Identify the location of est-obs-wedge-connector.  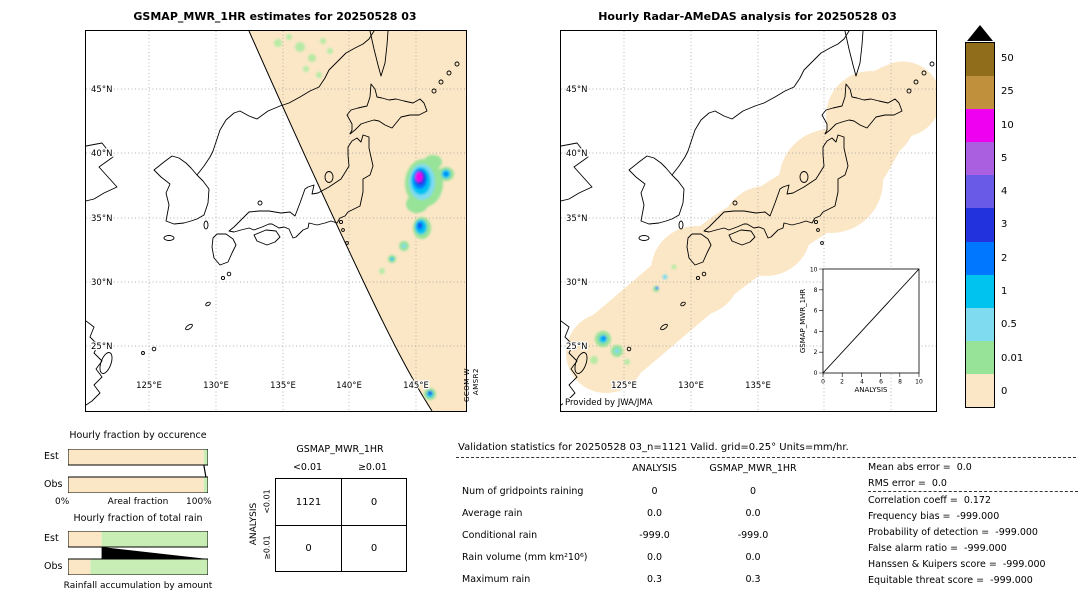
(154, 553).